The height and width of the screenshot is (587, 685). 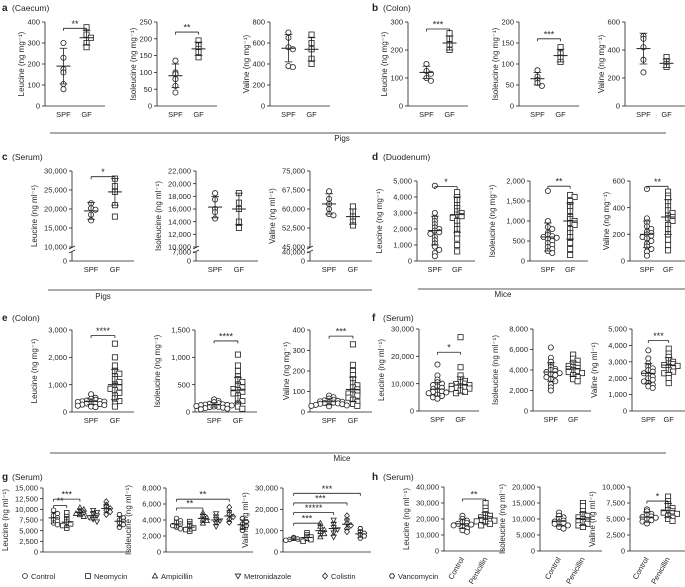 What do you see at coordinates (507, 43) in the screenshot?
I see `y-tick-label: 150` at bounding box center [507, 43].